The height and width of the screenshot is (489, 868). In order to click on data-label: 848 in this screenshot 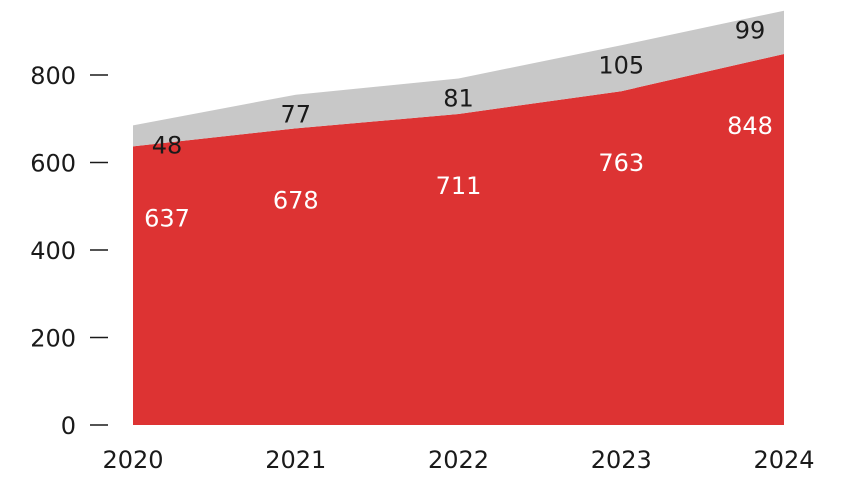, I will do `click(750, 126)`.